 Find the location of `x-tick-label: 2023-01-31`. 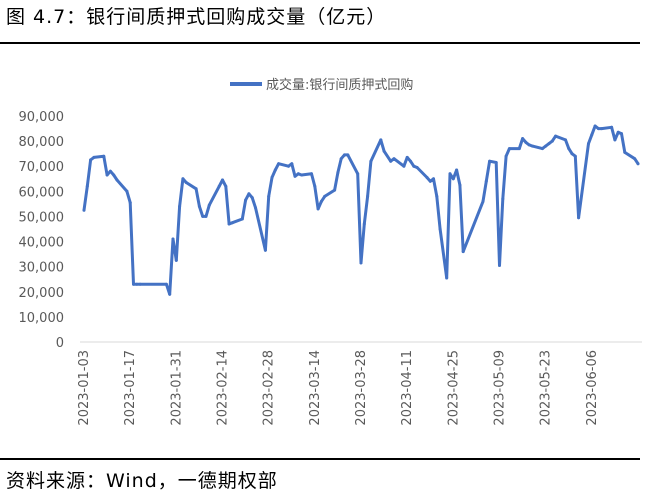

x-tick-label: 2023-01-31 is located at coordinates (176, 388).